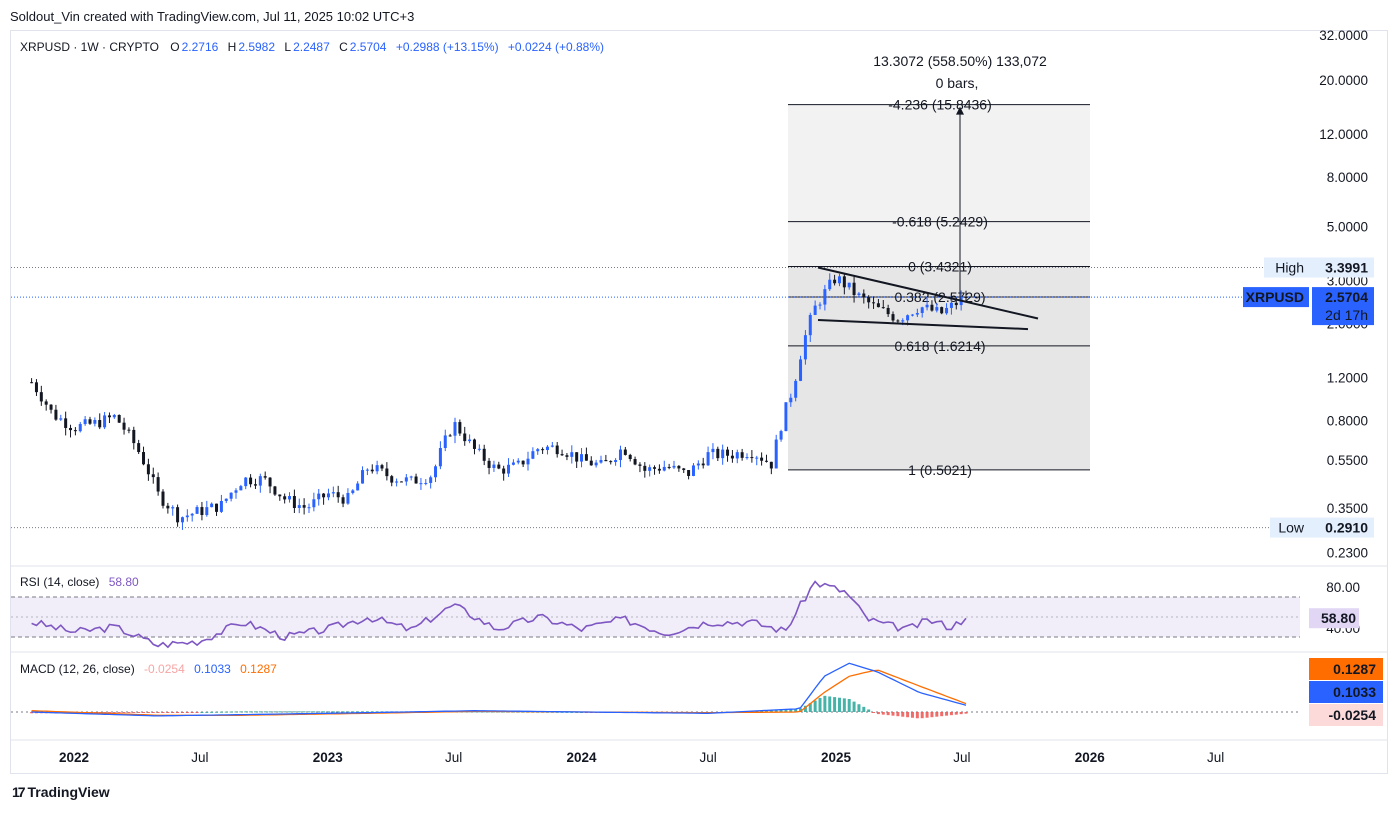 The image size is (1398, 813). What do you see at coordinates (1346, 715) in the screenshot?
I see `macd-hist-badge-bg` at bounding box center [1346, 715].